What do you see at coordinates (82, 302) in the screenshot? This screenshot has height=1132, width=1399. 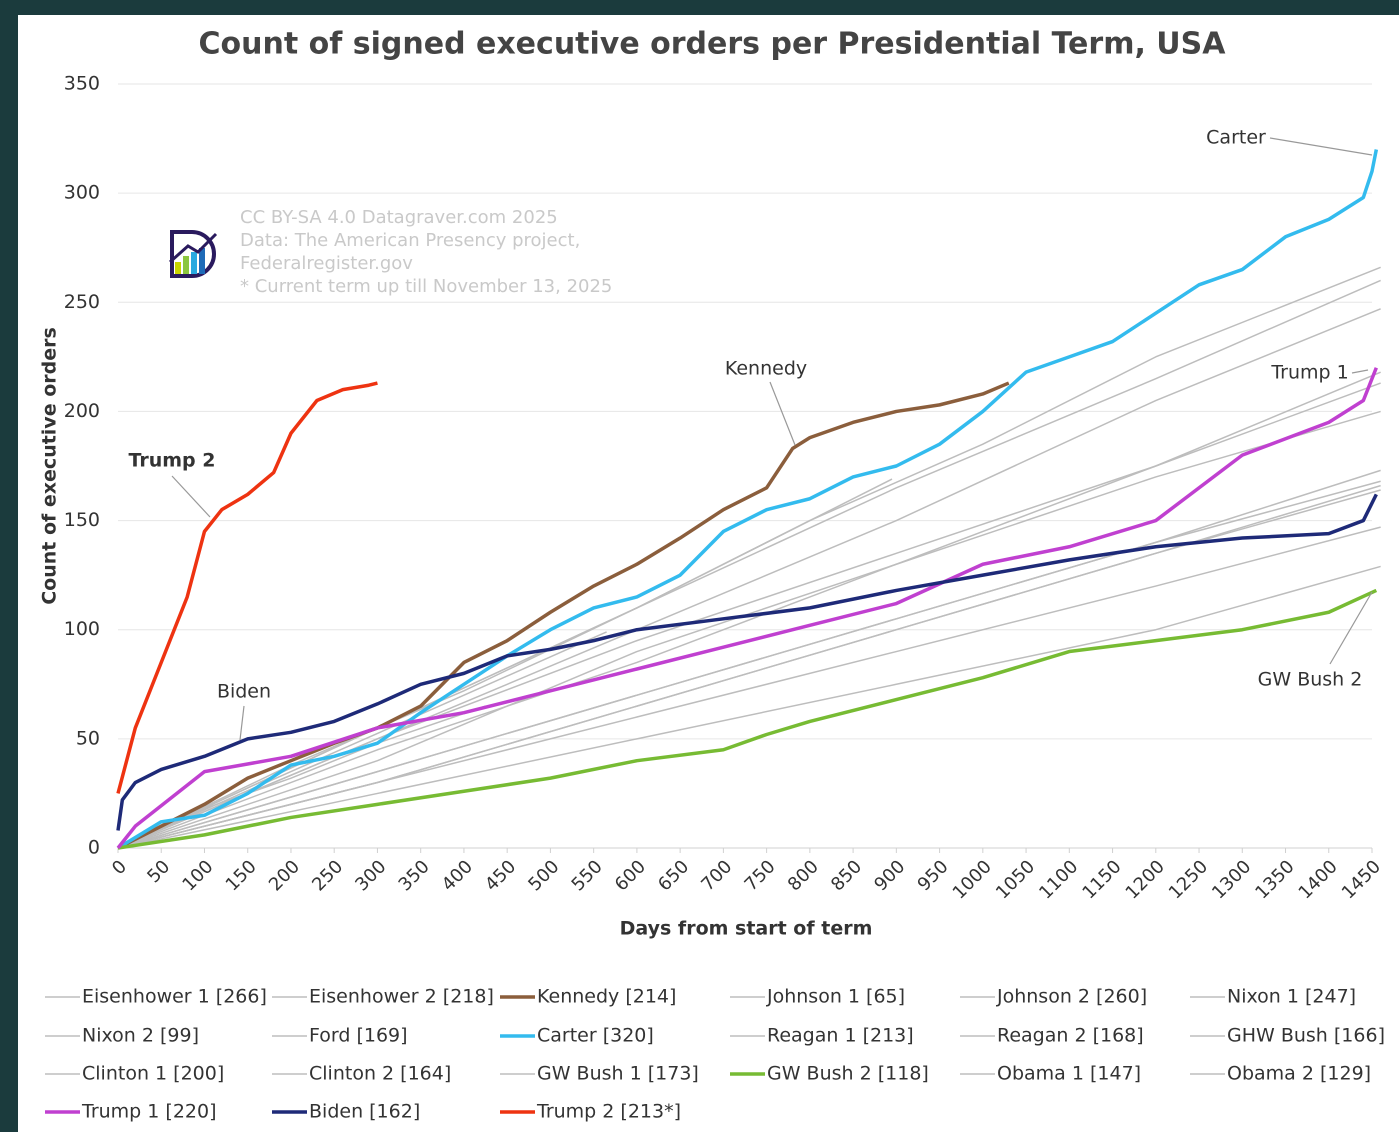 I see `y-tick-label: 250` at bounding box center [82, 302].